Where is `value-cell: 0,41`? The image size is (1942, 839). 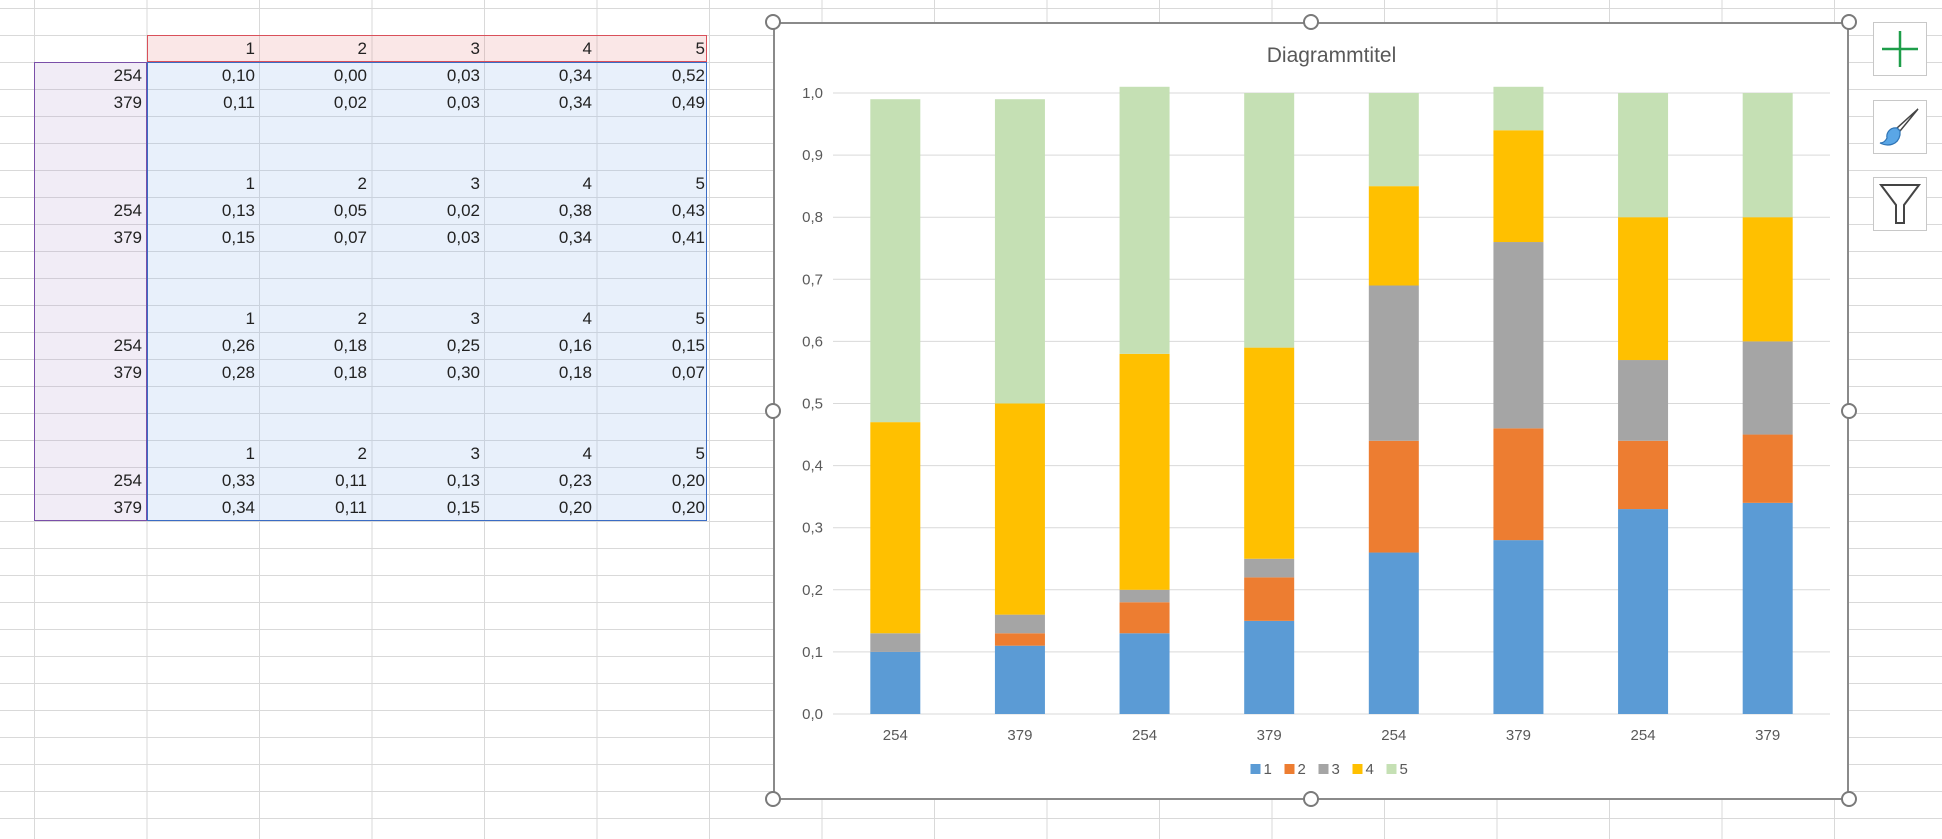 value-cell: 0,41 is located at coordinates (688, 237).